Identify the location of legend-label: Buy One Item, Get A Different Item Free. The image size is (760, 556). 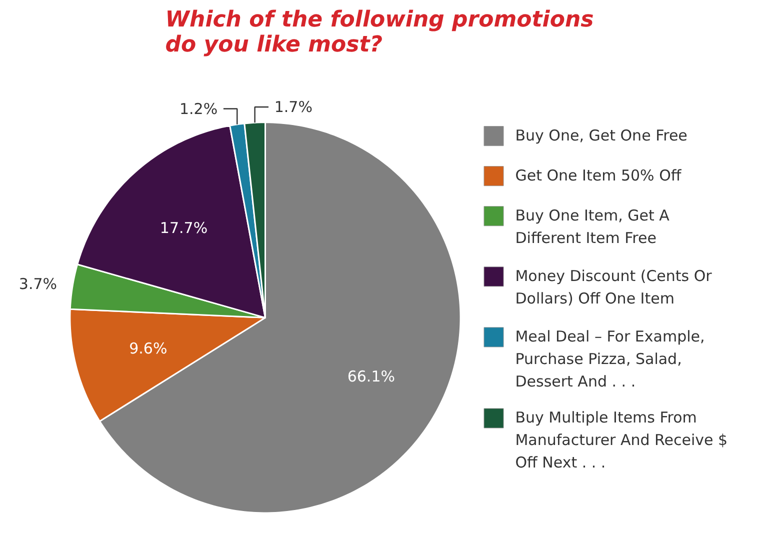
(592, 226).